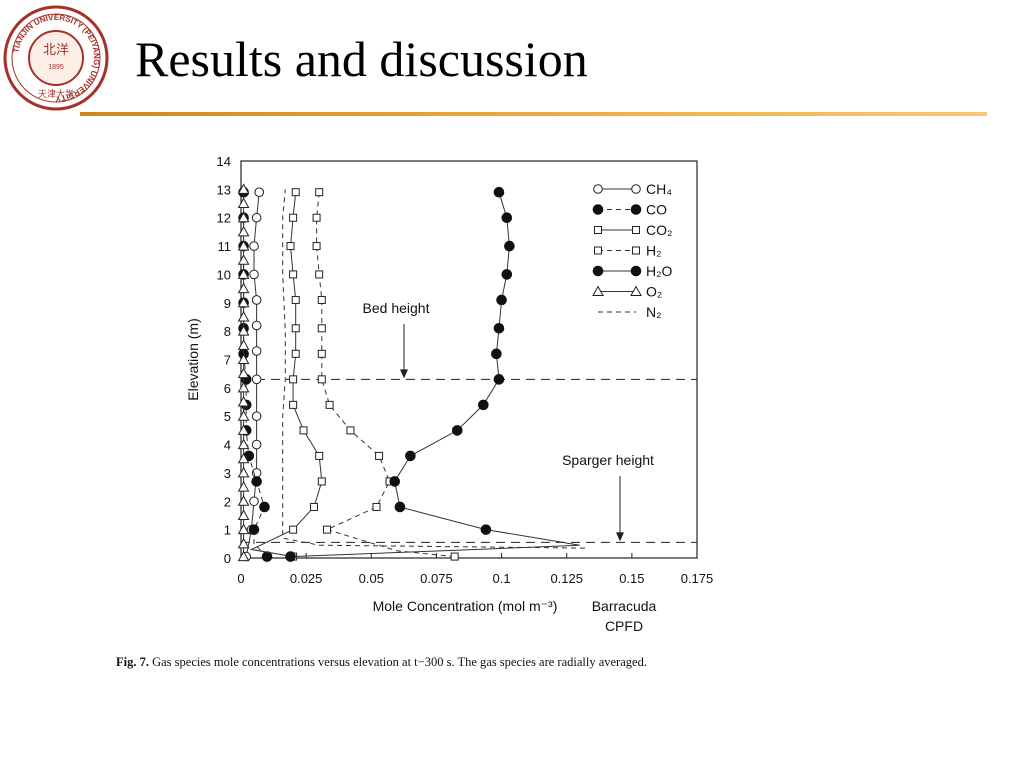  I want to click on legend-label: CO, so click(656, 210).